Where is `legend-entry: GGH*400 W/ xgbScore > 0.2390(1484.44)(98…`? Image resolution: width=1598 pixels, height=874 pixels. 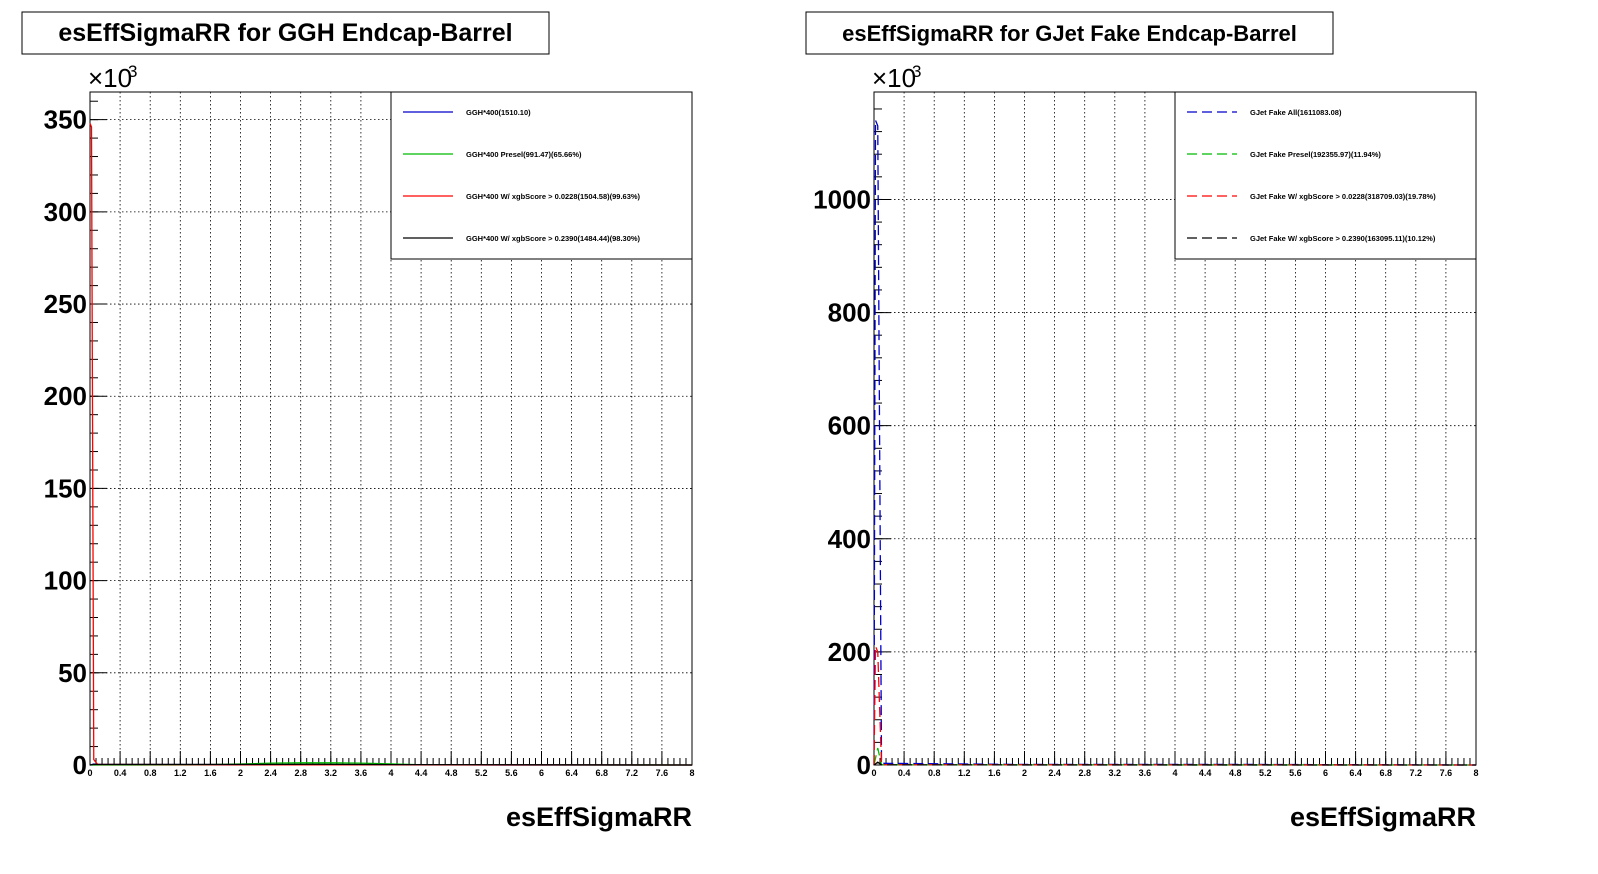
legend-entry: GGH*400 W/ xgbScore > 0.2390(1484.44)(98… is located at coordinates (553, 238).